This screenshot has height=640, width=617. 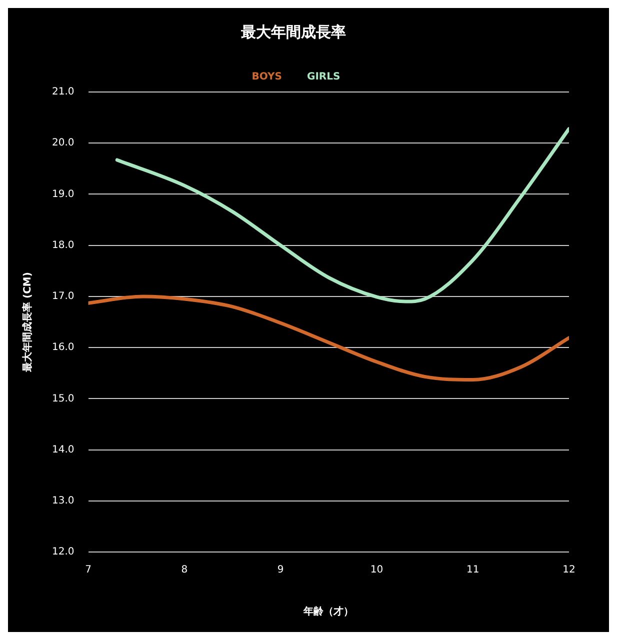 I want to click on y-tick-label: 15.0, so click(x=63, y=398).